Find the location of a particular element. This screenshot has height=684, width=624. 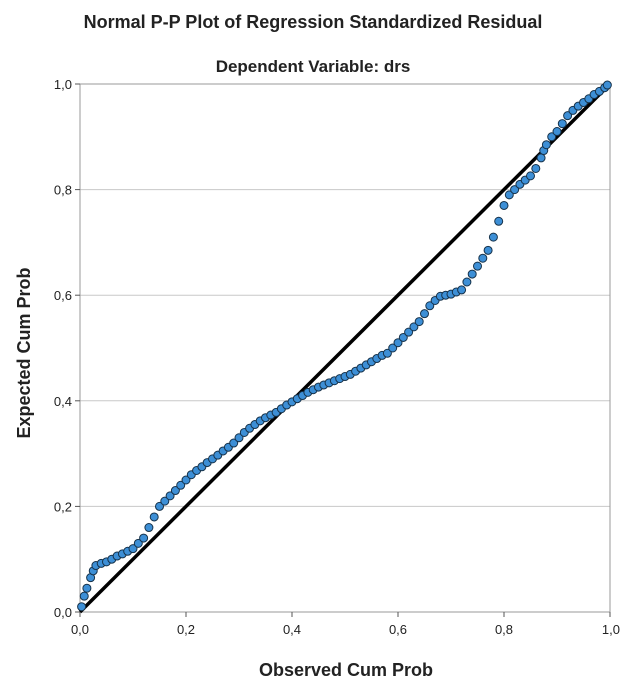

x-tick-label: 0,2 is located at coordinates (186, 629).